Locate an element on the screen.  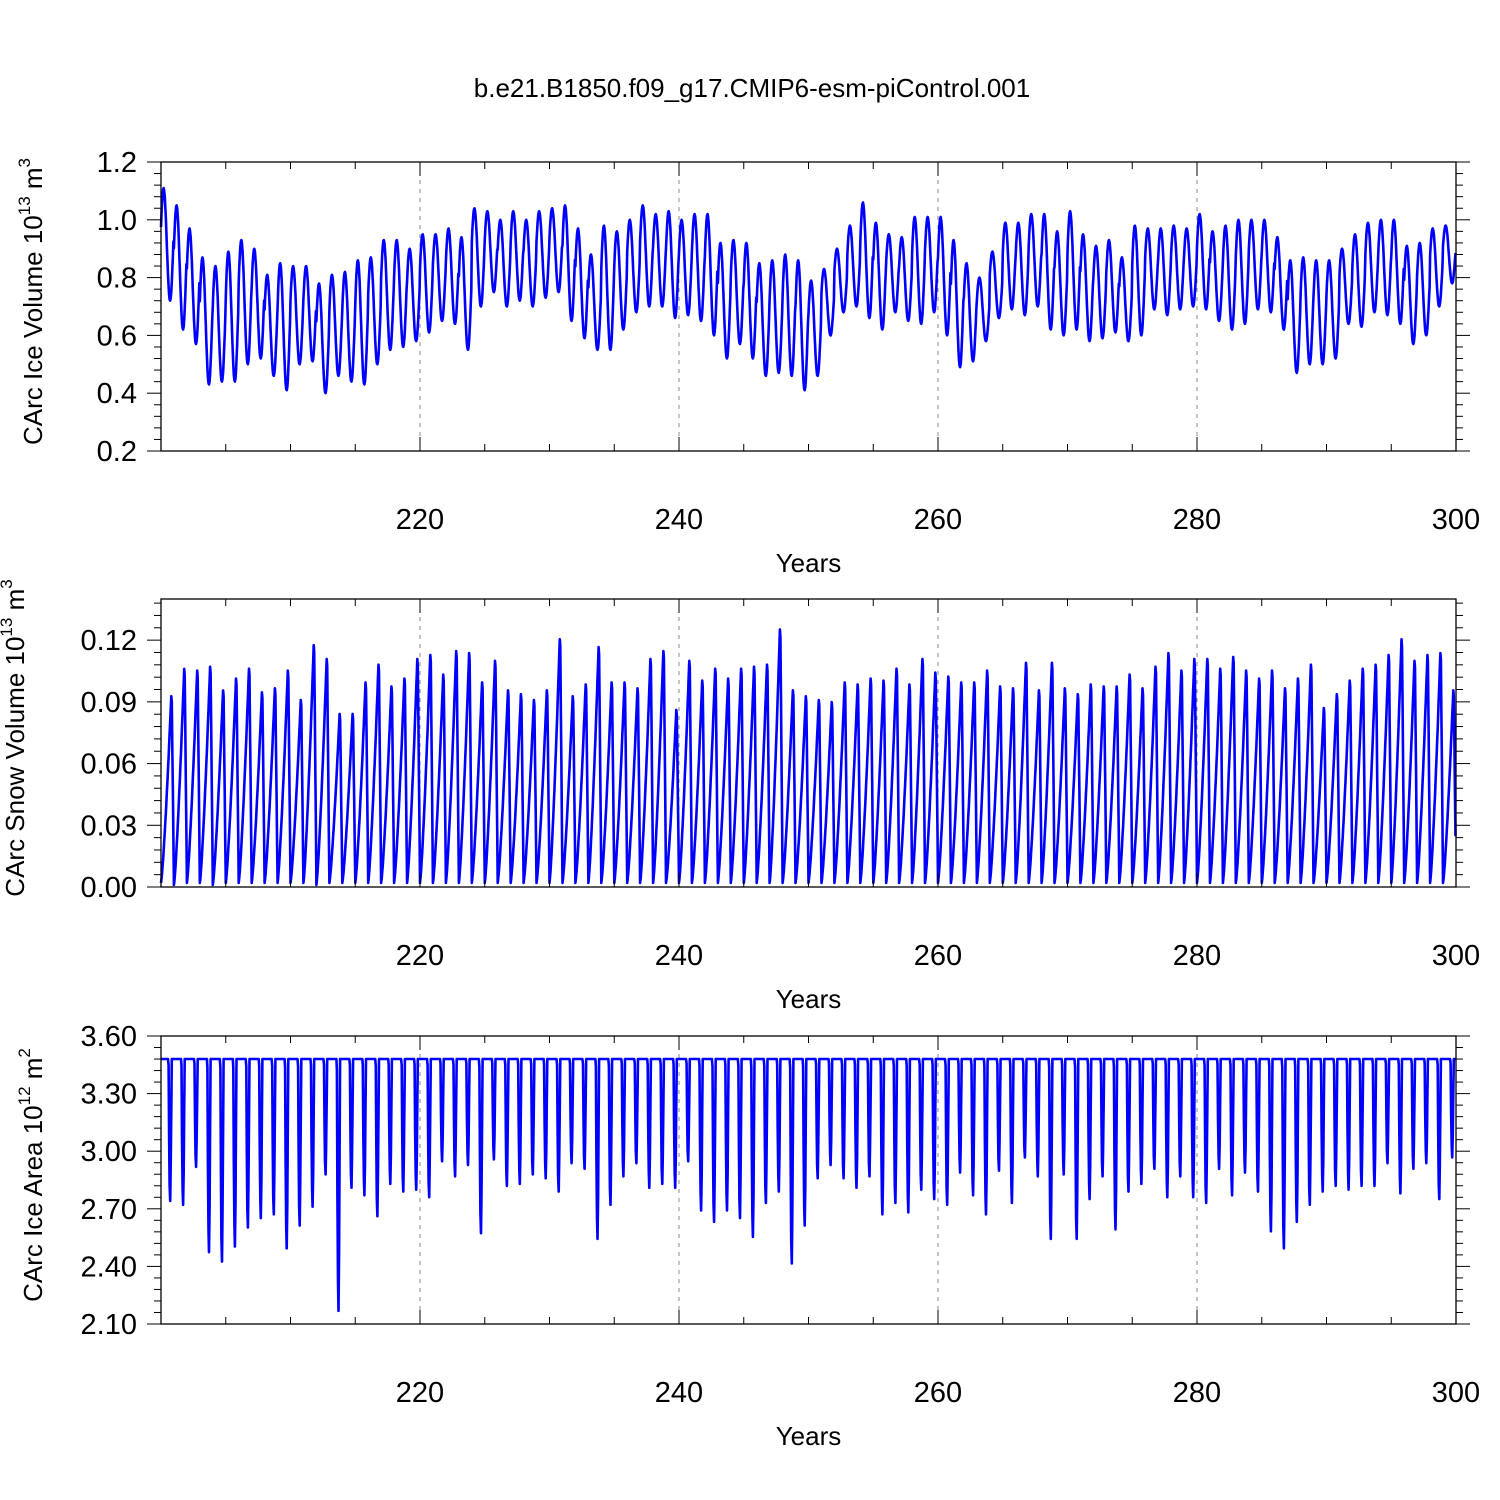
y-axis-title: CArc Snow Volume 1013 m3 is located at coordinates (15, 737).